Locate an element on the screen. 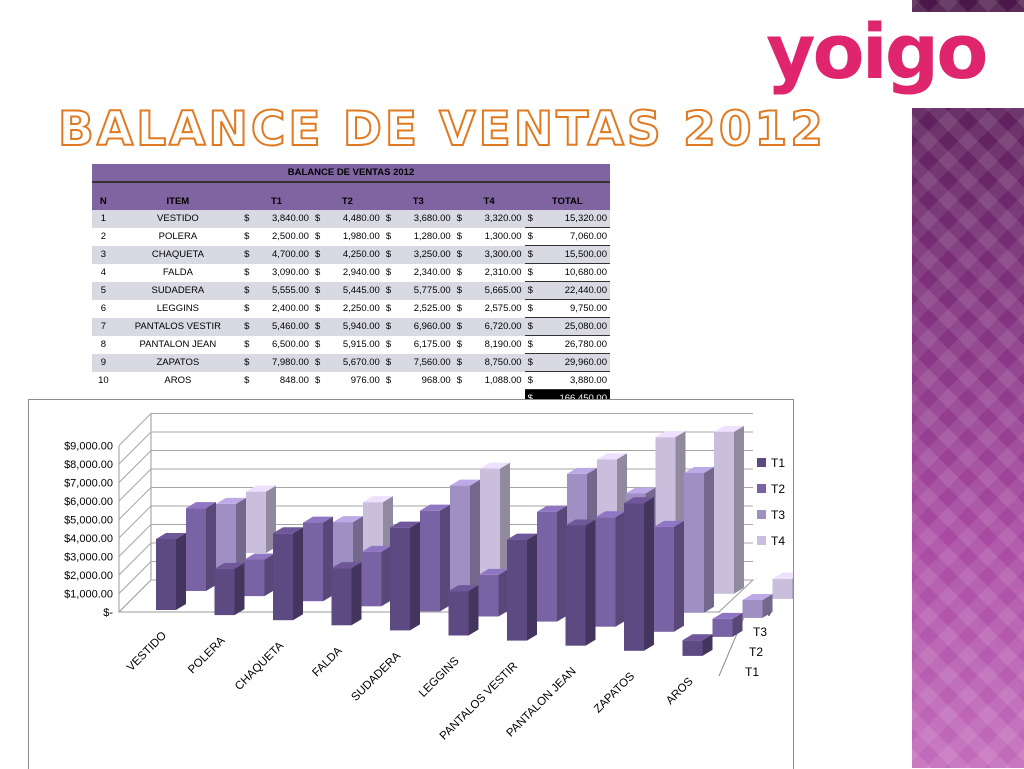 This screenshot has width=1024, height=769. cell-item: AROS is located at coordinates (178, 380).